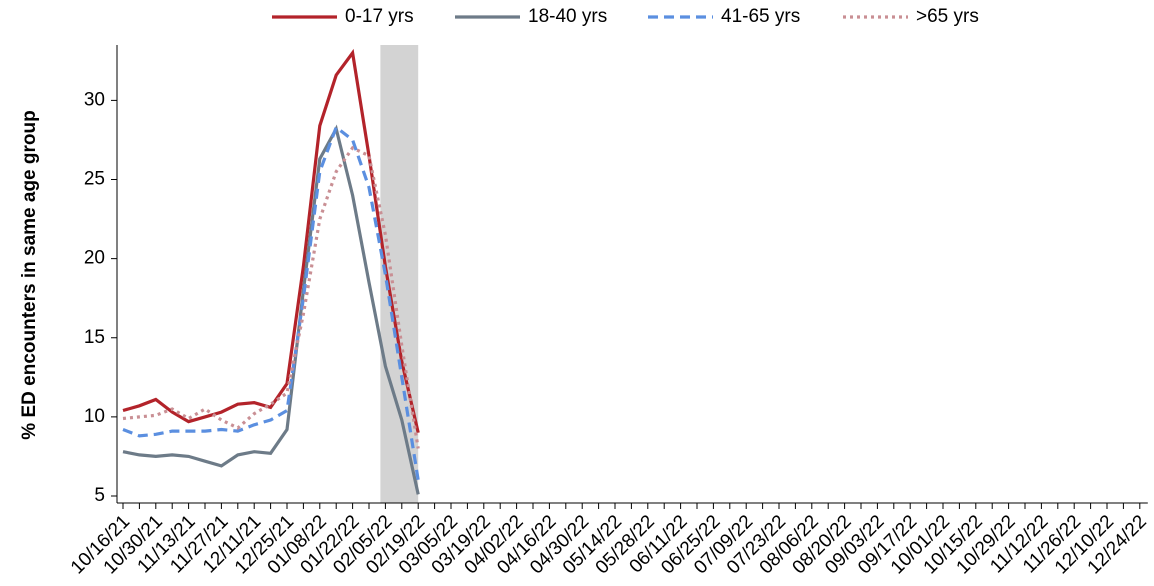 The height and width of the screenshot is (586, 1154). Describe the element at coordinates (760, 16) in the screenshot. I see `legend-label: 41-65 yrs` at that location.